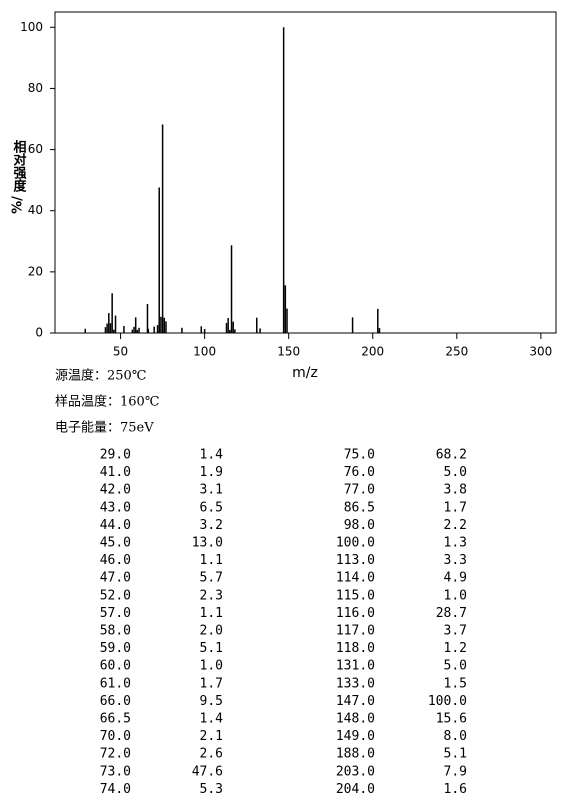  Describe the element at coordinates (359, 490) in the screenshot. I see `table-mz: 77.0` at that location.